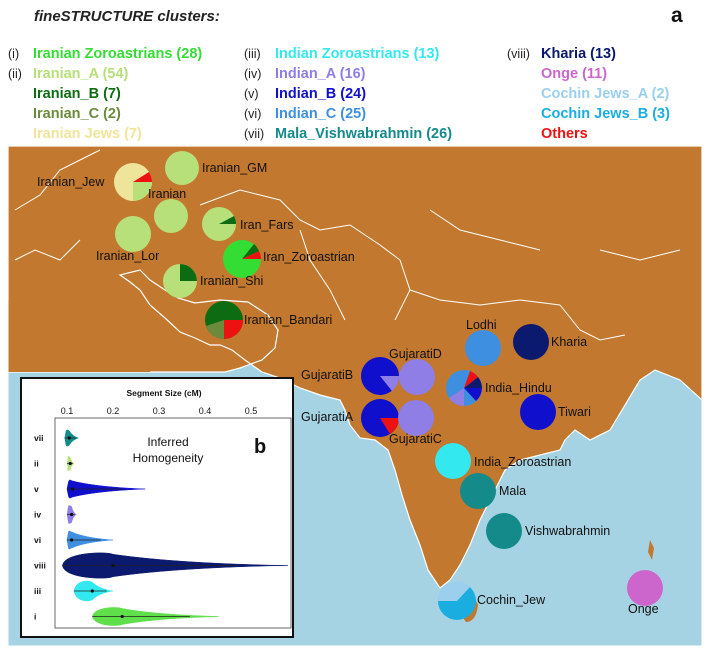 This screenshot has height=651, width=709. Describe the element at coordinates (605, 114) in the screenshot. I see `legend-label: Cochin Jews_B (3)` at that location.